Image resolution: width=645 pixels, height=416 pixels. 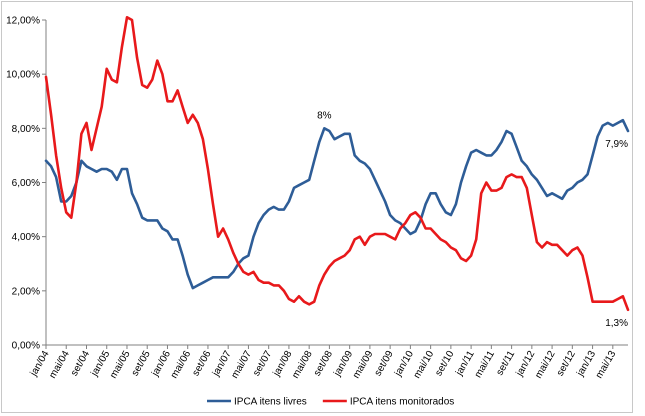 What do you see at coordinates (26, 129) in the screenshot?
I see `y-tick-label: 8,00%` at bounding box center [26, 129].